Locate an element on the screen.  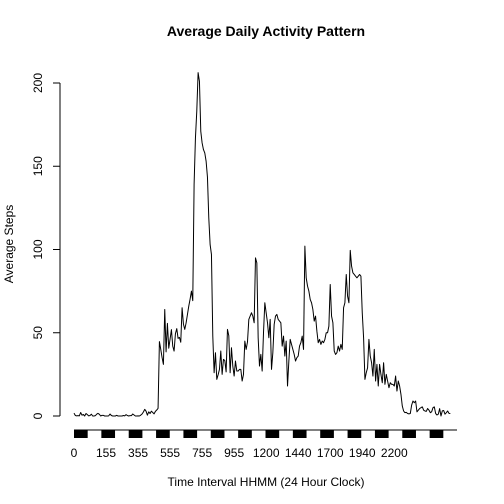
y-tick-label: 0 is located at coordinates (38, 415).